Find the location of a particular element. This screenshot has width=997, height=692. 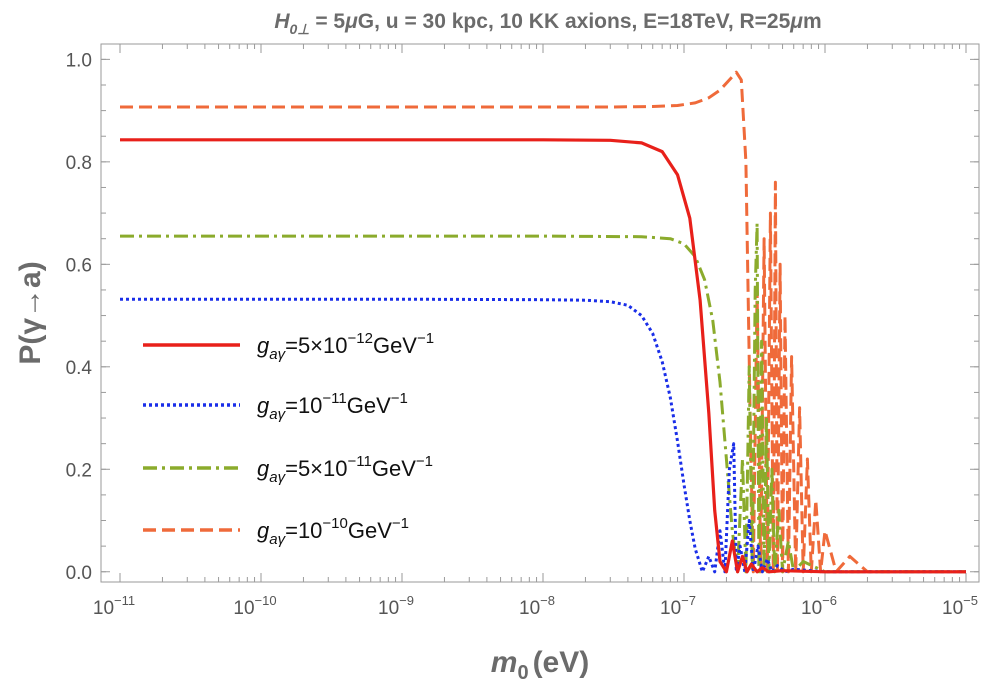

x-tick-exp: −11 is located at coordinates (124, 600).